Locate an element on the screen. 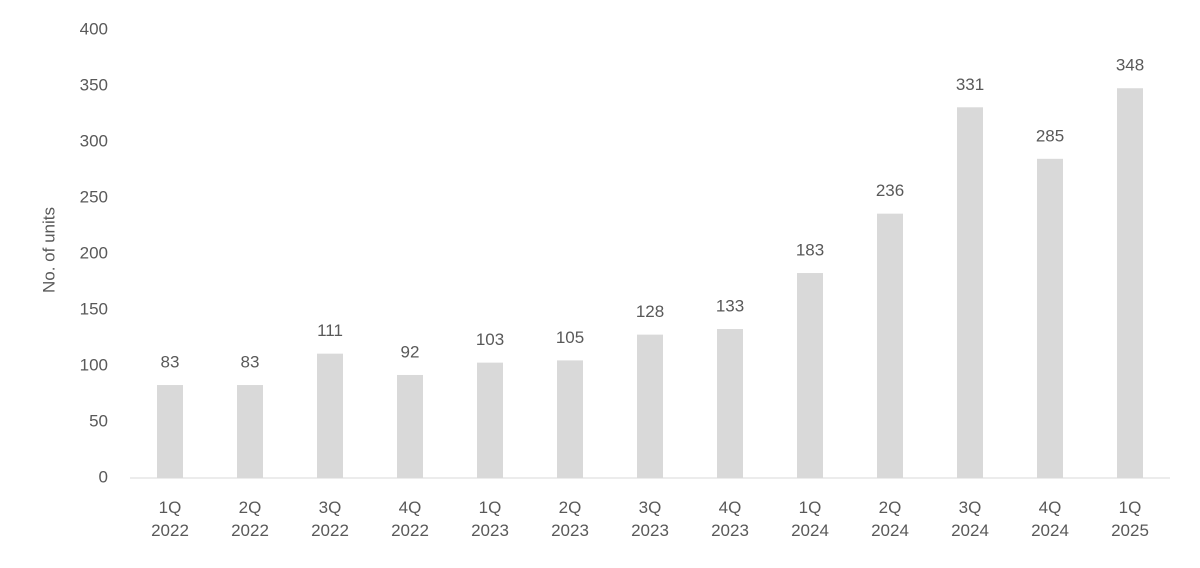 The image size is (1200, 568). data-label: 105 is located at coordinates (570, 337).